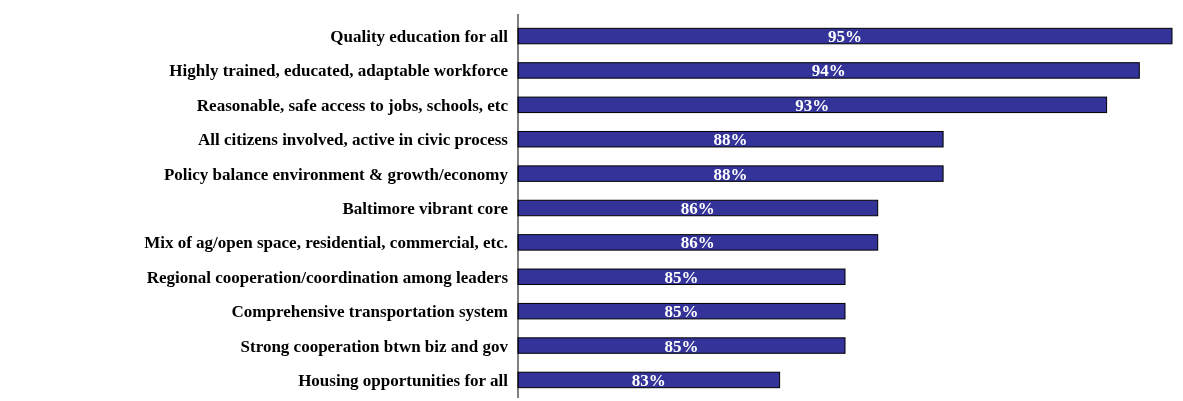 The height and width of the screenshot is (401, 1183). Describe the element at coordinates (828, 71) in the screenshot. I see `data-label: 94%` at that location.